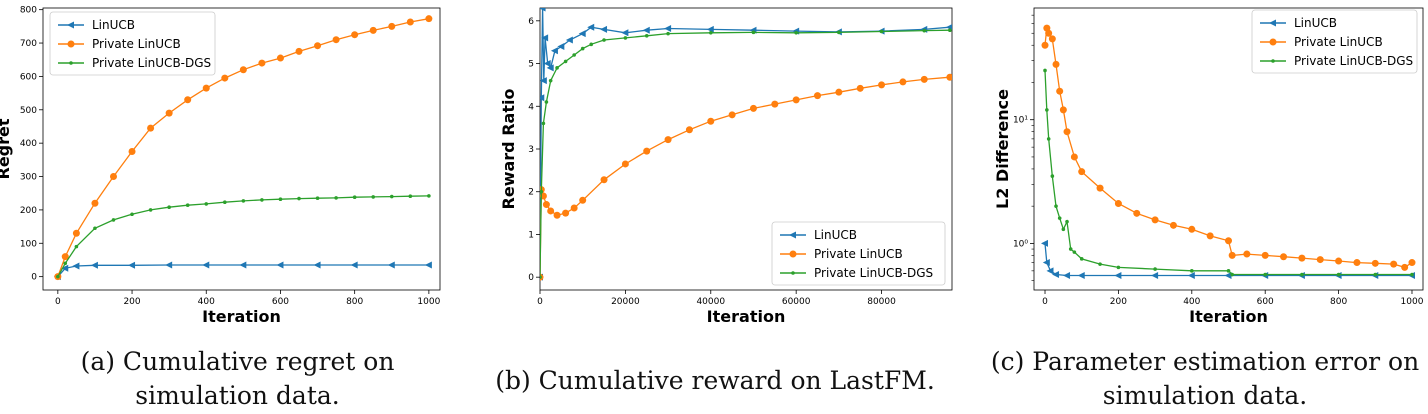 The image size is (1428, 414). Describe the element at coordinates (6, 148) in the screenshot. I see `y-axis-label: Regret` at that location.